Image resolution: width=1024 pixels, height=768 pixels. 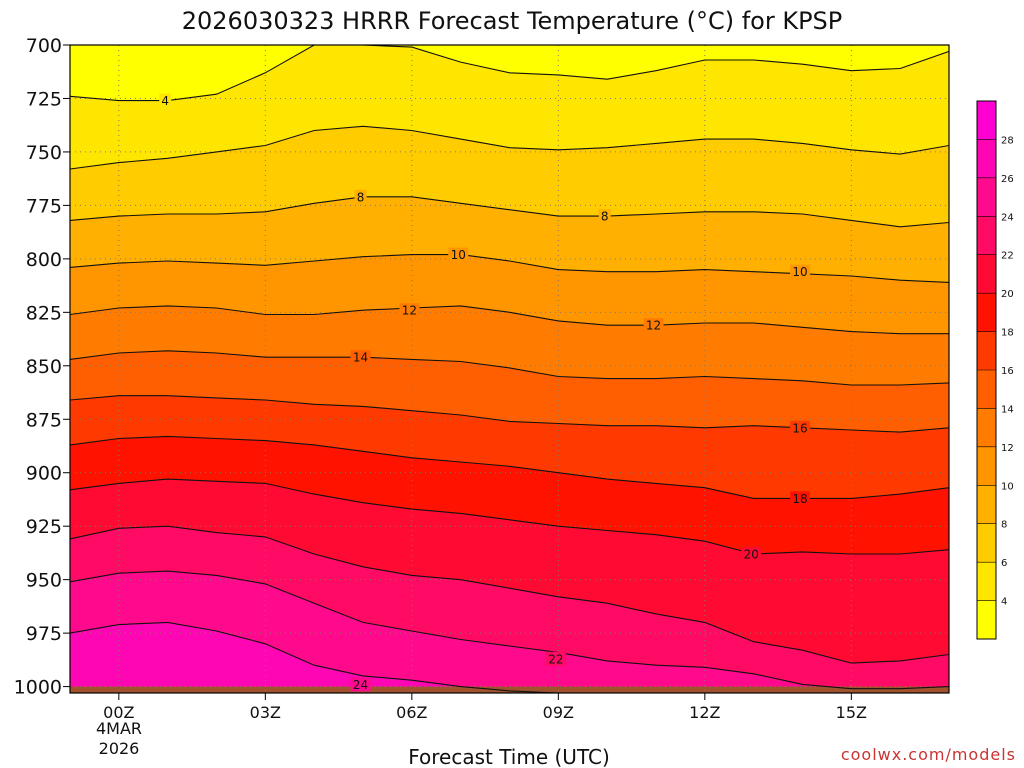 What do you see at coordinates (1007, 217) in the screenshot?
I see `colorbar-tick-label: 24` at bounding box center [1007, 217].